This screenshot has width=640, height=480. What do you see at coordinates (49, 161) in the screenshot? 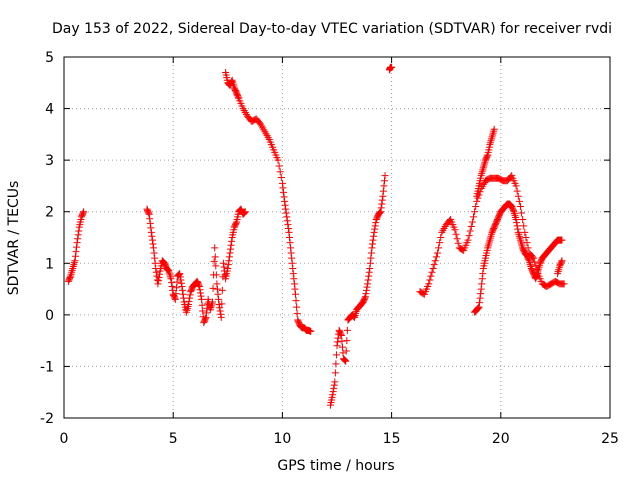
I see `y-tick-label: 3` at bounding box center [49, 161].